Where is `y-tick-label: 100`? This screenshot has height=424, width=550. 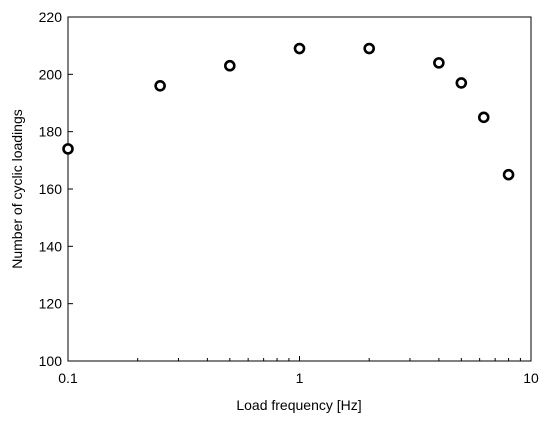 y-tick-label: 100 is located at coordinates (51, 361).